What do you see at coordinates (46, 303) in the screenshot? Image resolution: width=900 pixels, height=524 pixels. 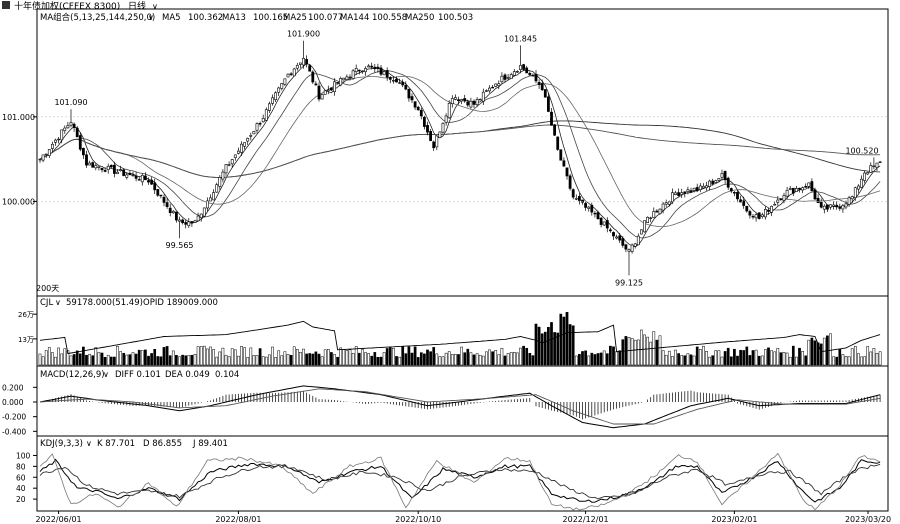 I see `volume-legend-label: CJL` at bounding box center [46, 303].